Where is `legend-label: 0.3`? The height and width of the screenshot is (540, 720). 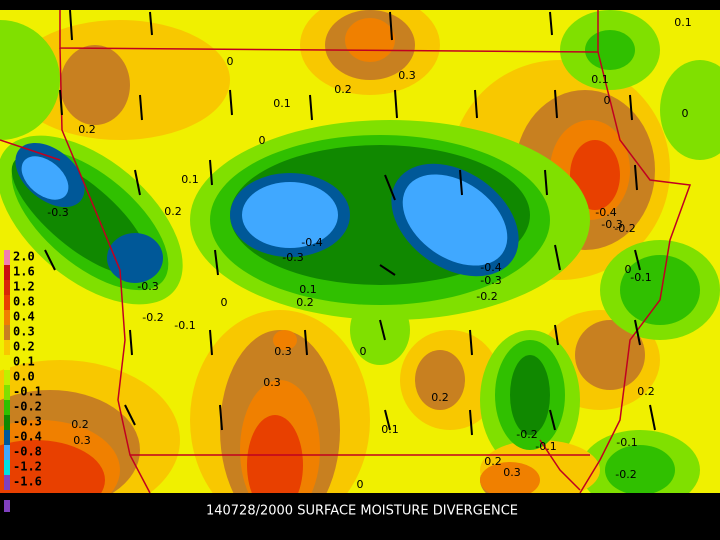
legend-label: 0.3 is located at coordinates (24, 332).